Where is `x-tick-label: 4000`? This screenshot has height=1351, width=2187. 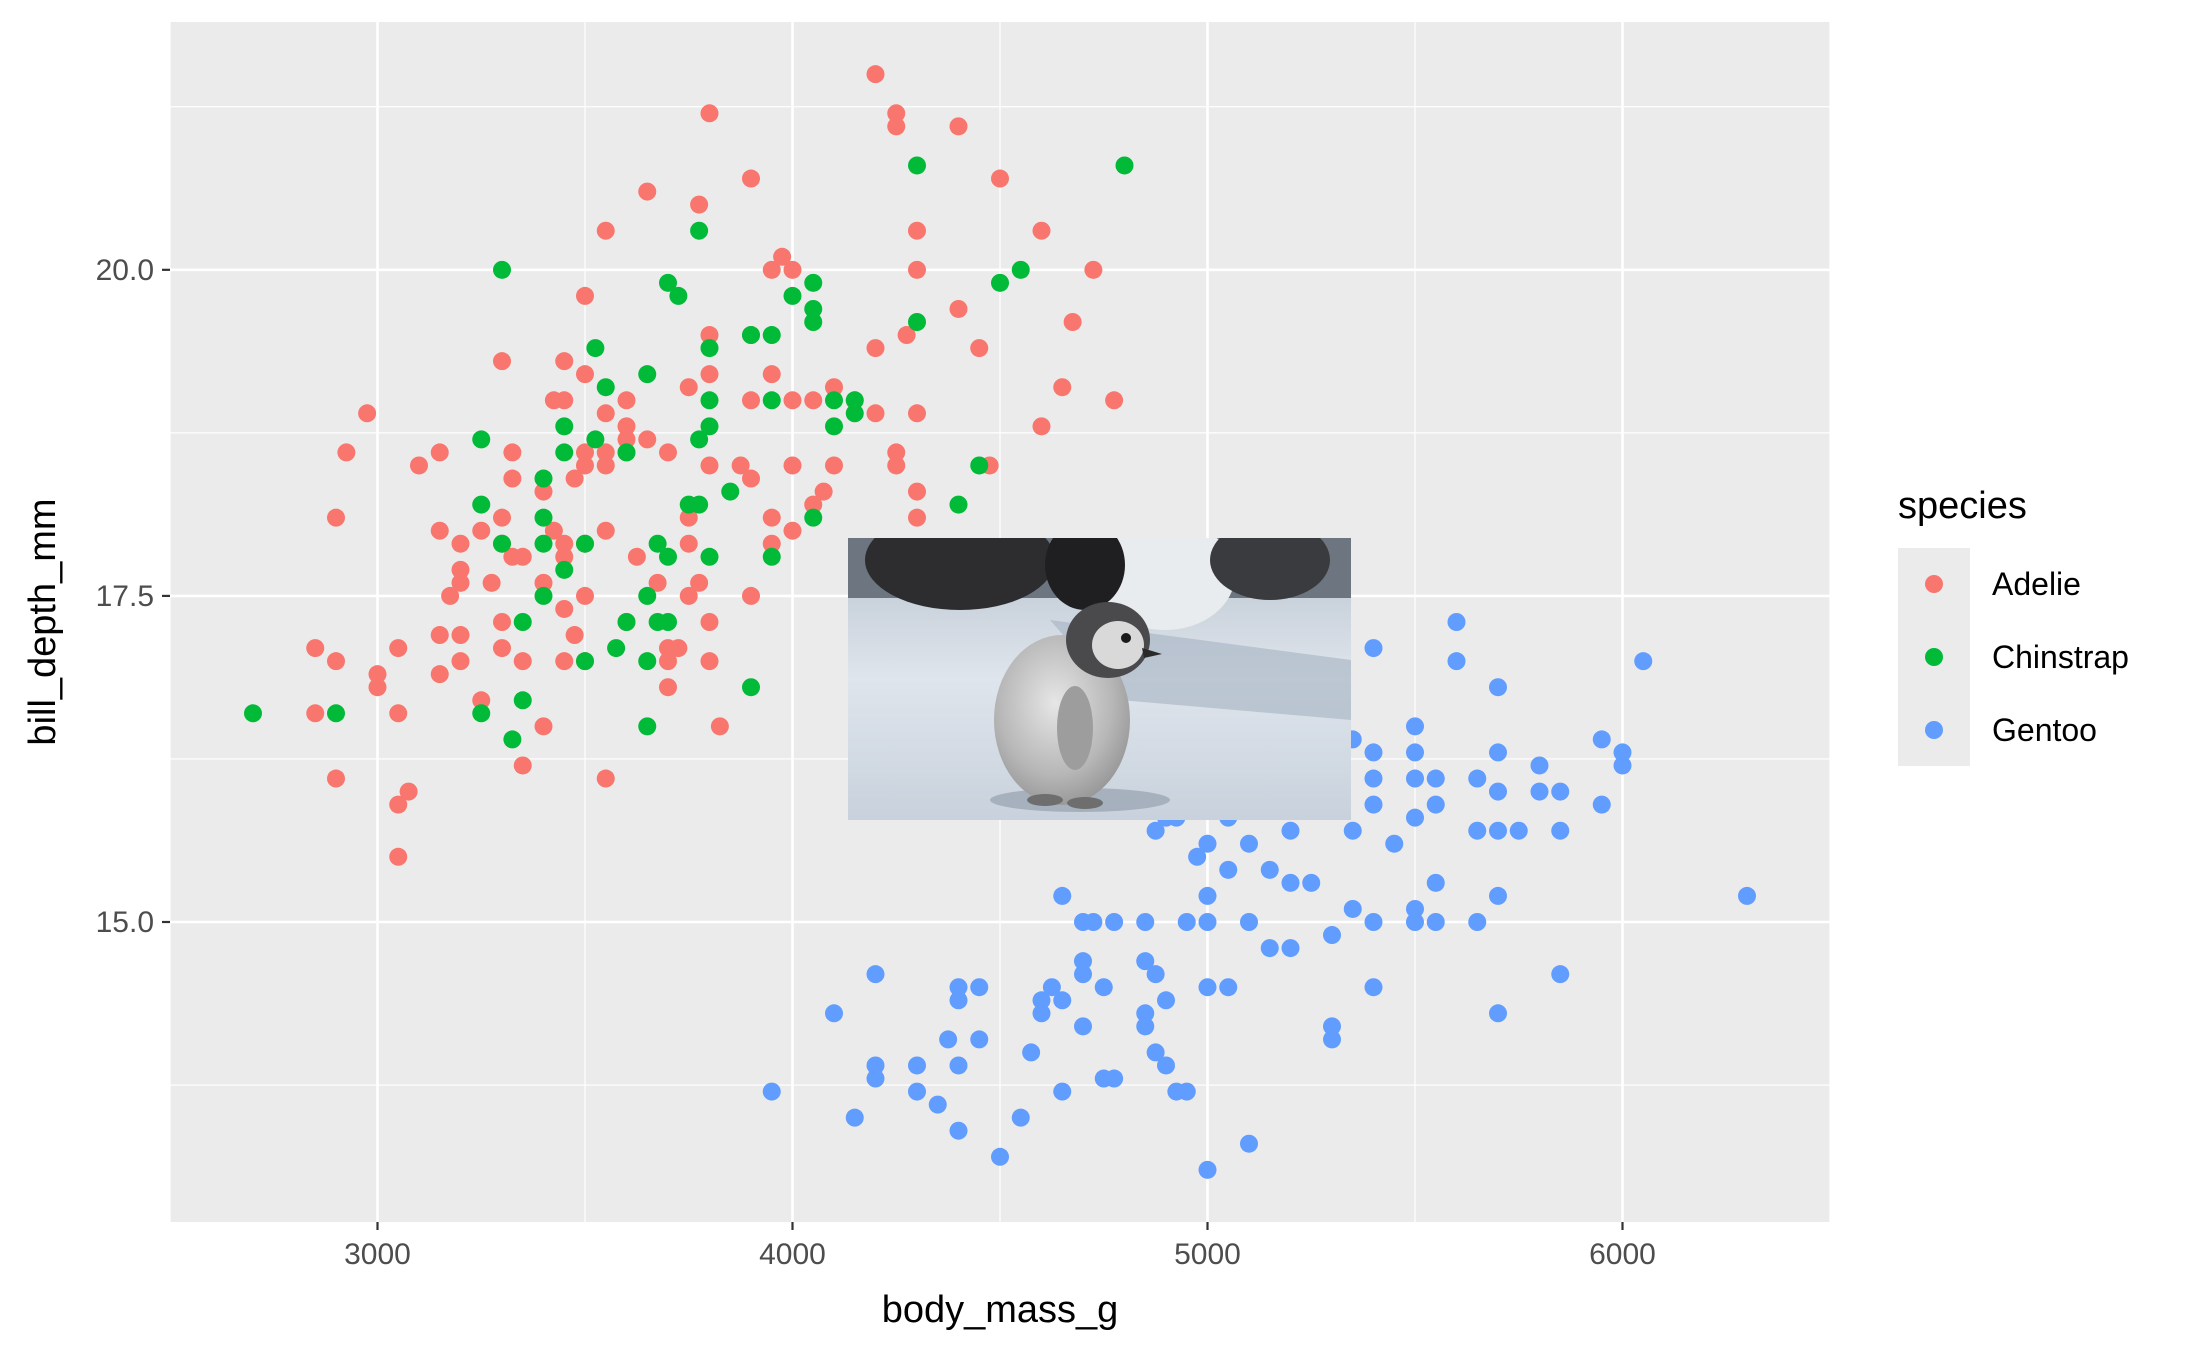
x-tick-label: 4000 is located at coordinates (792, 1254).